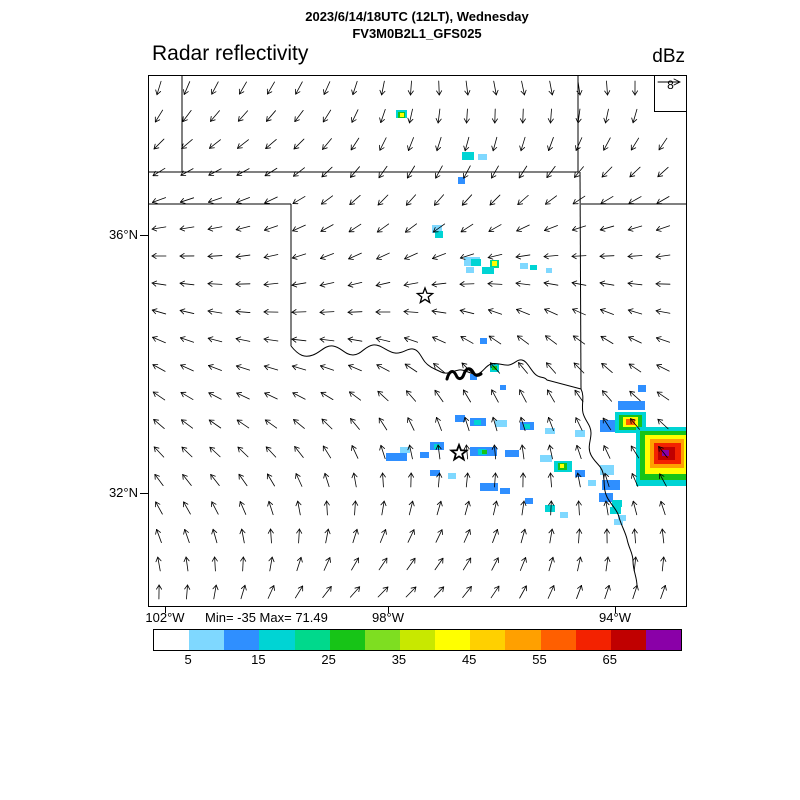 Image resolution: width=800 pixels, height=800 pixels. Describe the element at coordinates (609, 659) in the screenshot. I see `colorbar-tick-label: 65` at that location.